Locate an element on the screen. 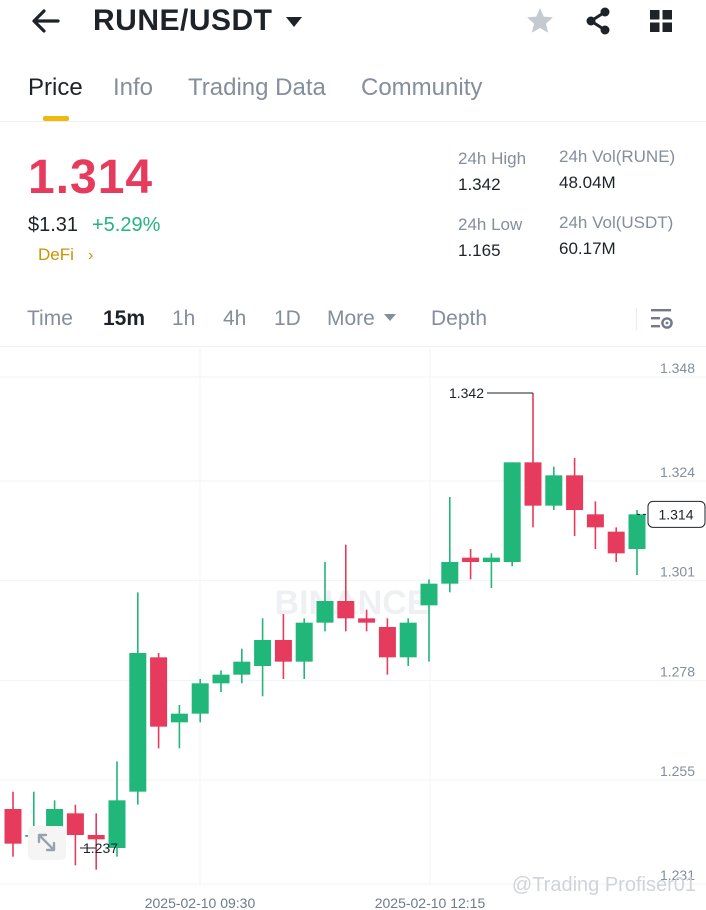 This screenshot has height=910, width=706. y-tick-label: 1.255 is located at coordinates (677, 771).